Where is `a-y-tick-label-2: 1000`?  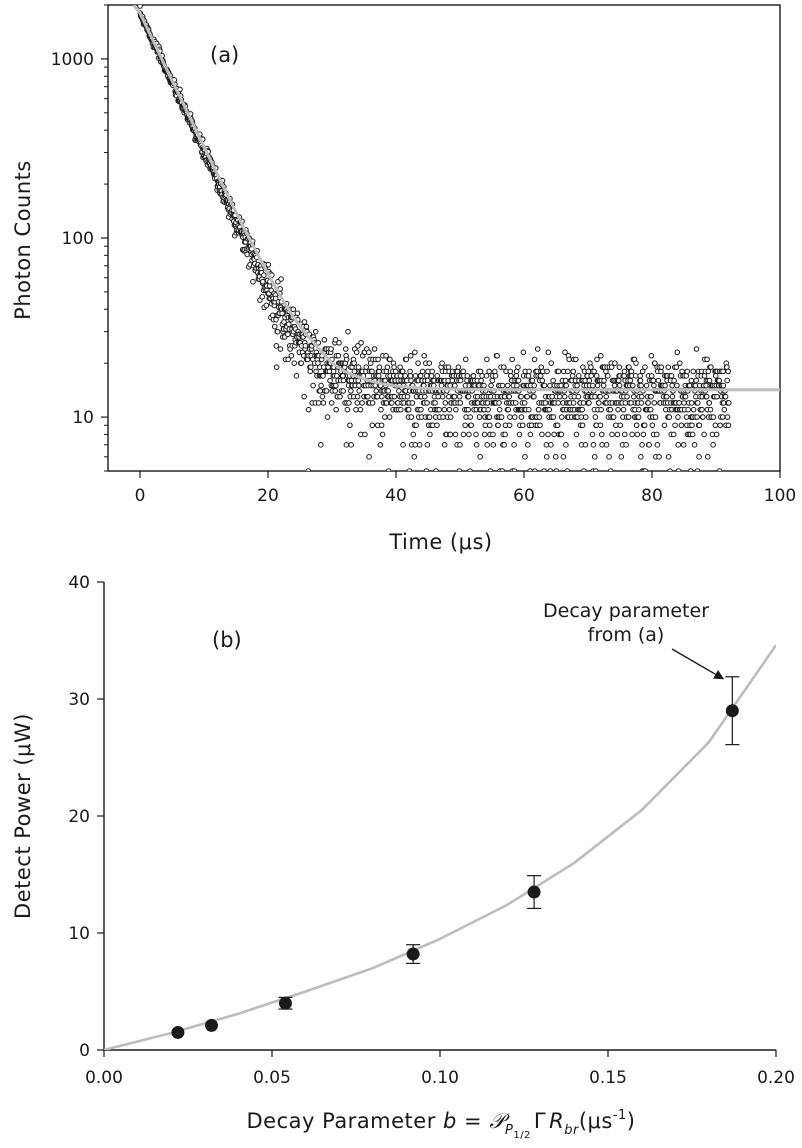 a-y-tick-label-2: 1000 is located at coordinates (72, 60).